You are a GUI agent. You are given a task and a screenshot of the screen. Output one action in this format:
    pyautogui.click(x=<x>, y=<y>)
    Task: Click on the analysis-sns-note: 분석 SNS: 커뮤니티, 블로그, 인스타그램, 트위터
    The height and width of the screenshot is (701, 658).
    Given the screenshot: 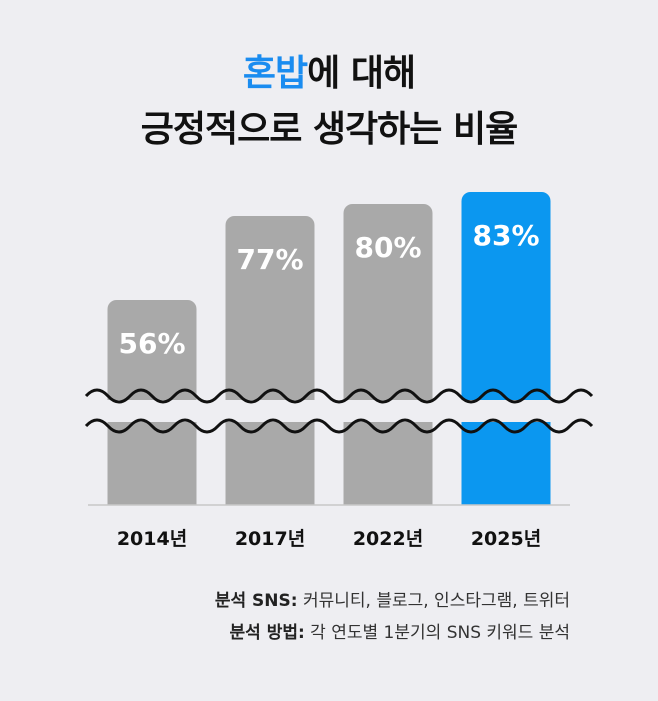 What is the action you would take?
    pyautogui.click(x=392, y=598)
    